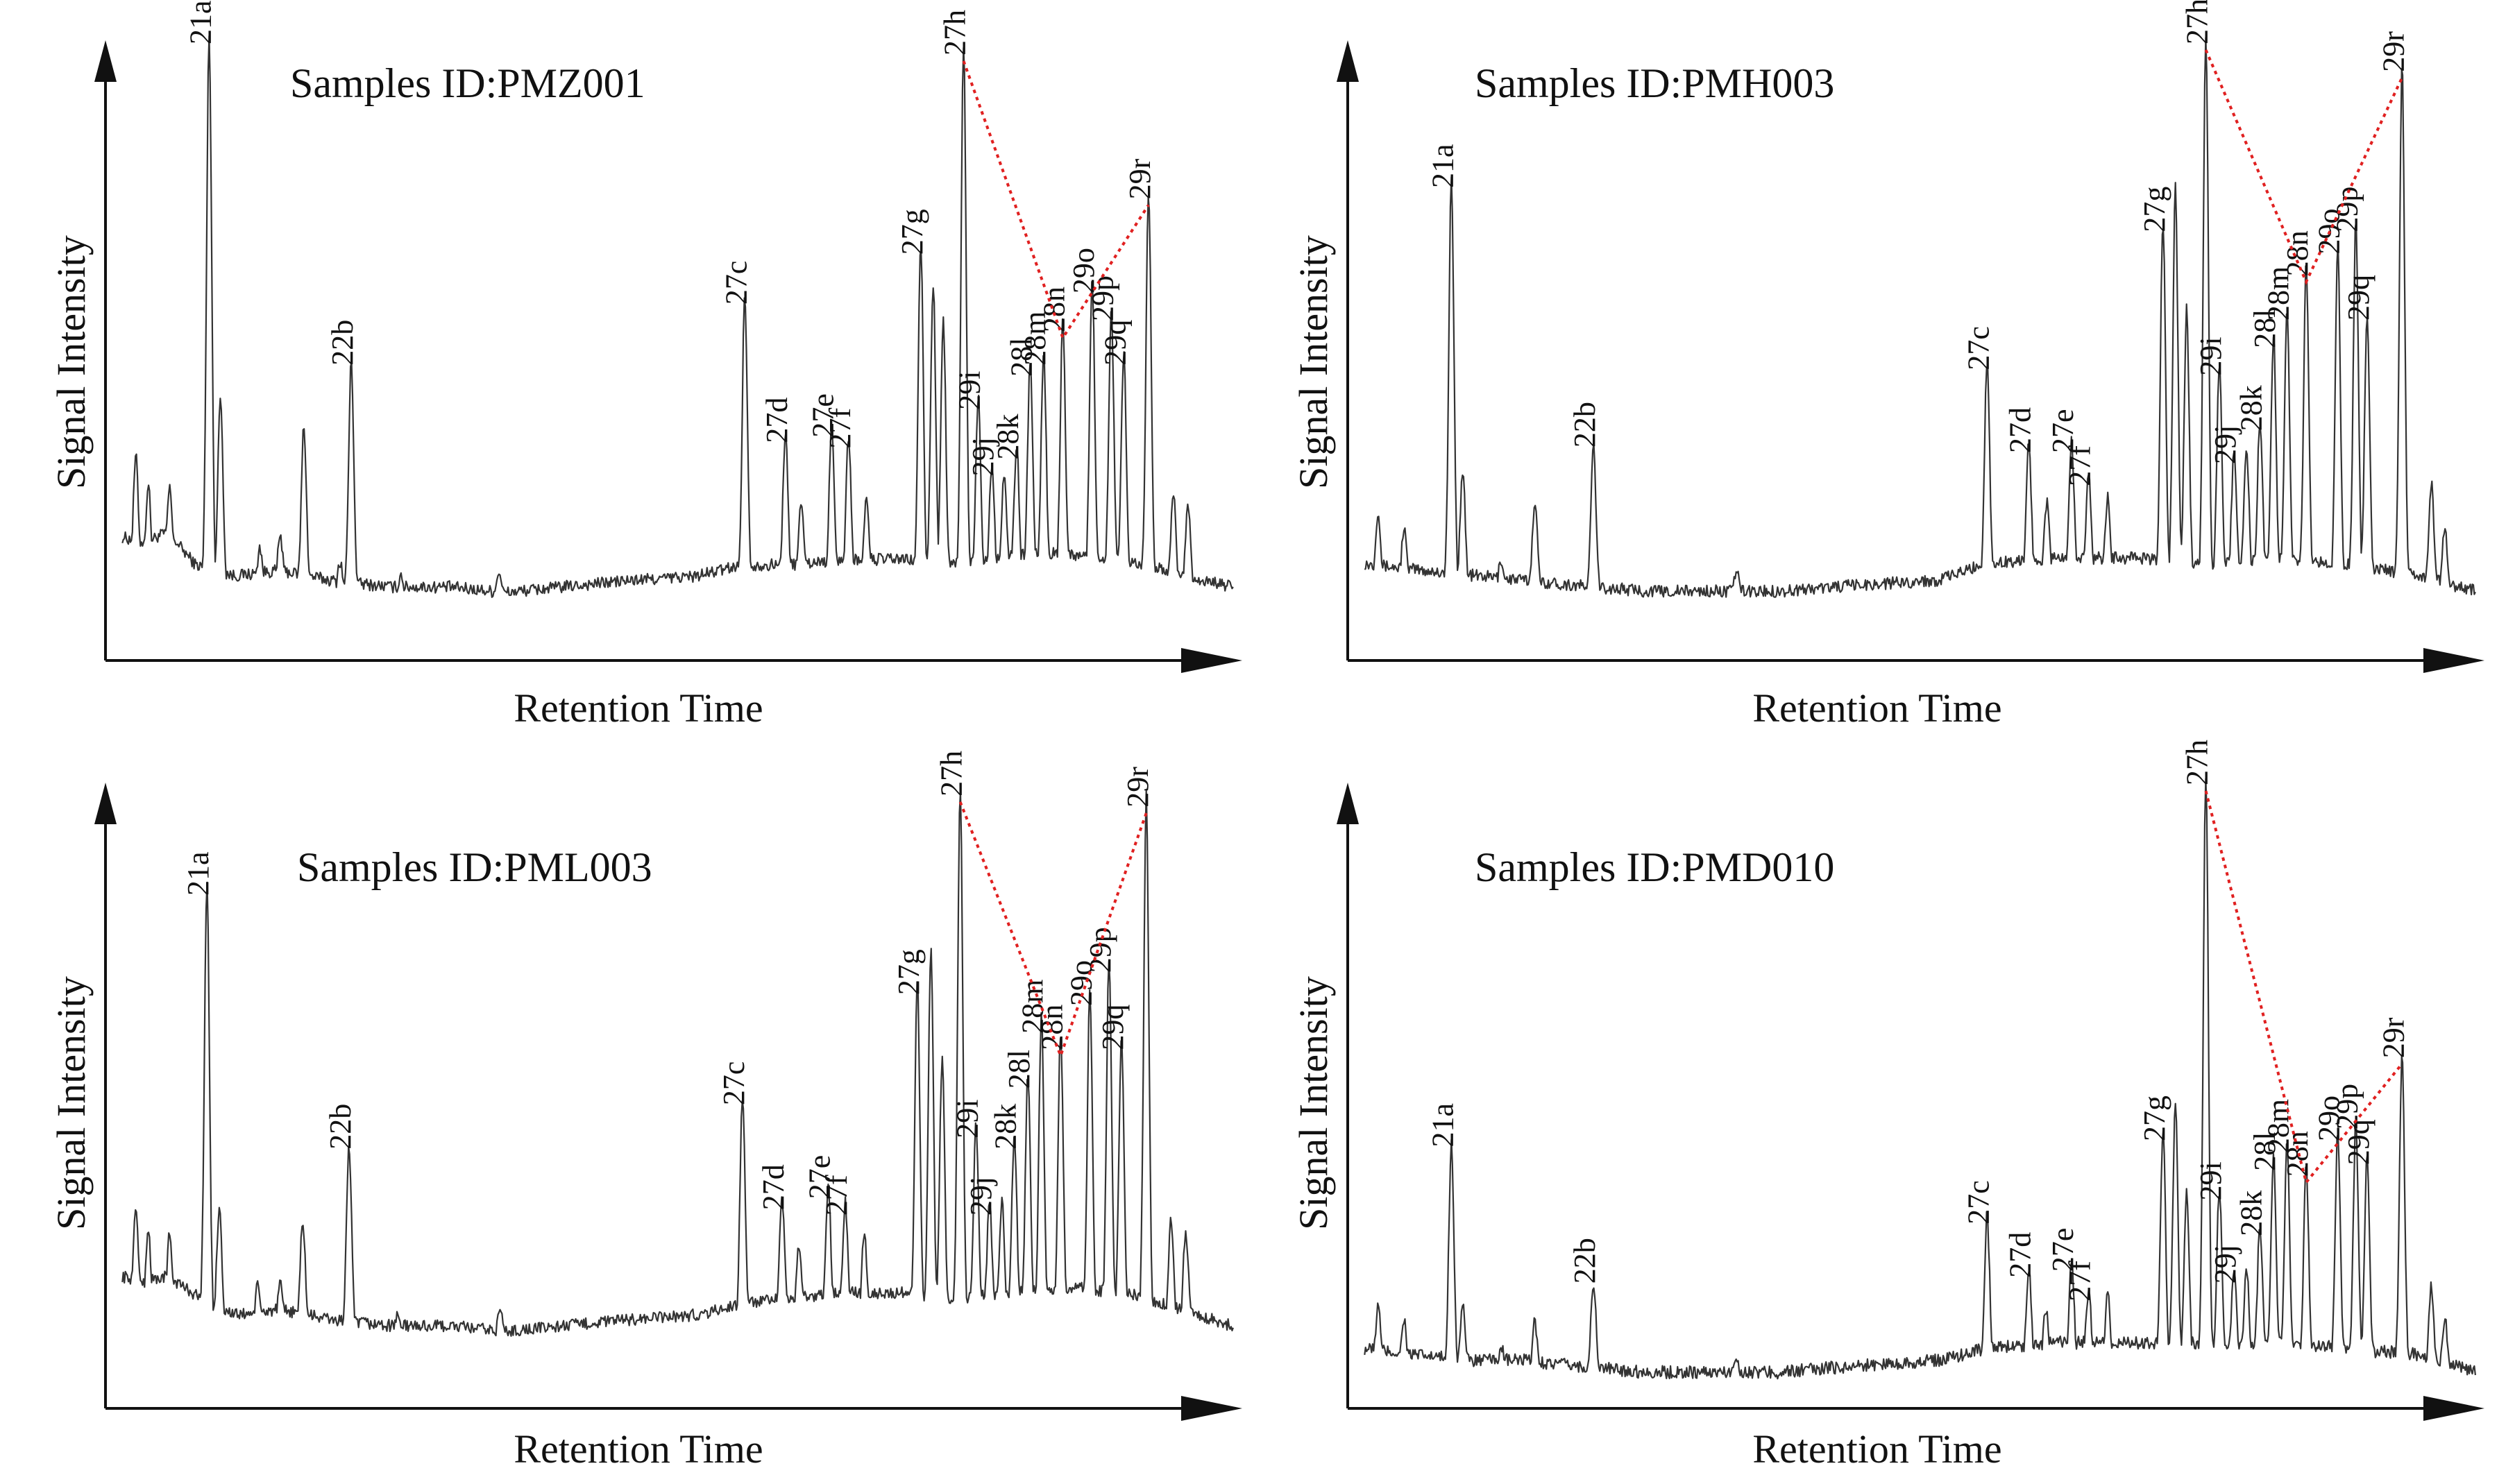 Image resolution: width=2515 pixels, height=1484 pixels. Describe the element at coordinates (1654, 83) in the screenshot. I see `sample-title: Samples ID:PMH003` at that location.